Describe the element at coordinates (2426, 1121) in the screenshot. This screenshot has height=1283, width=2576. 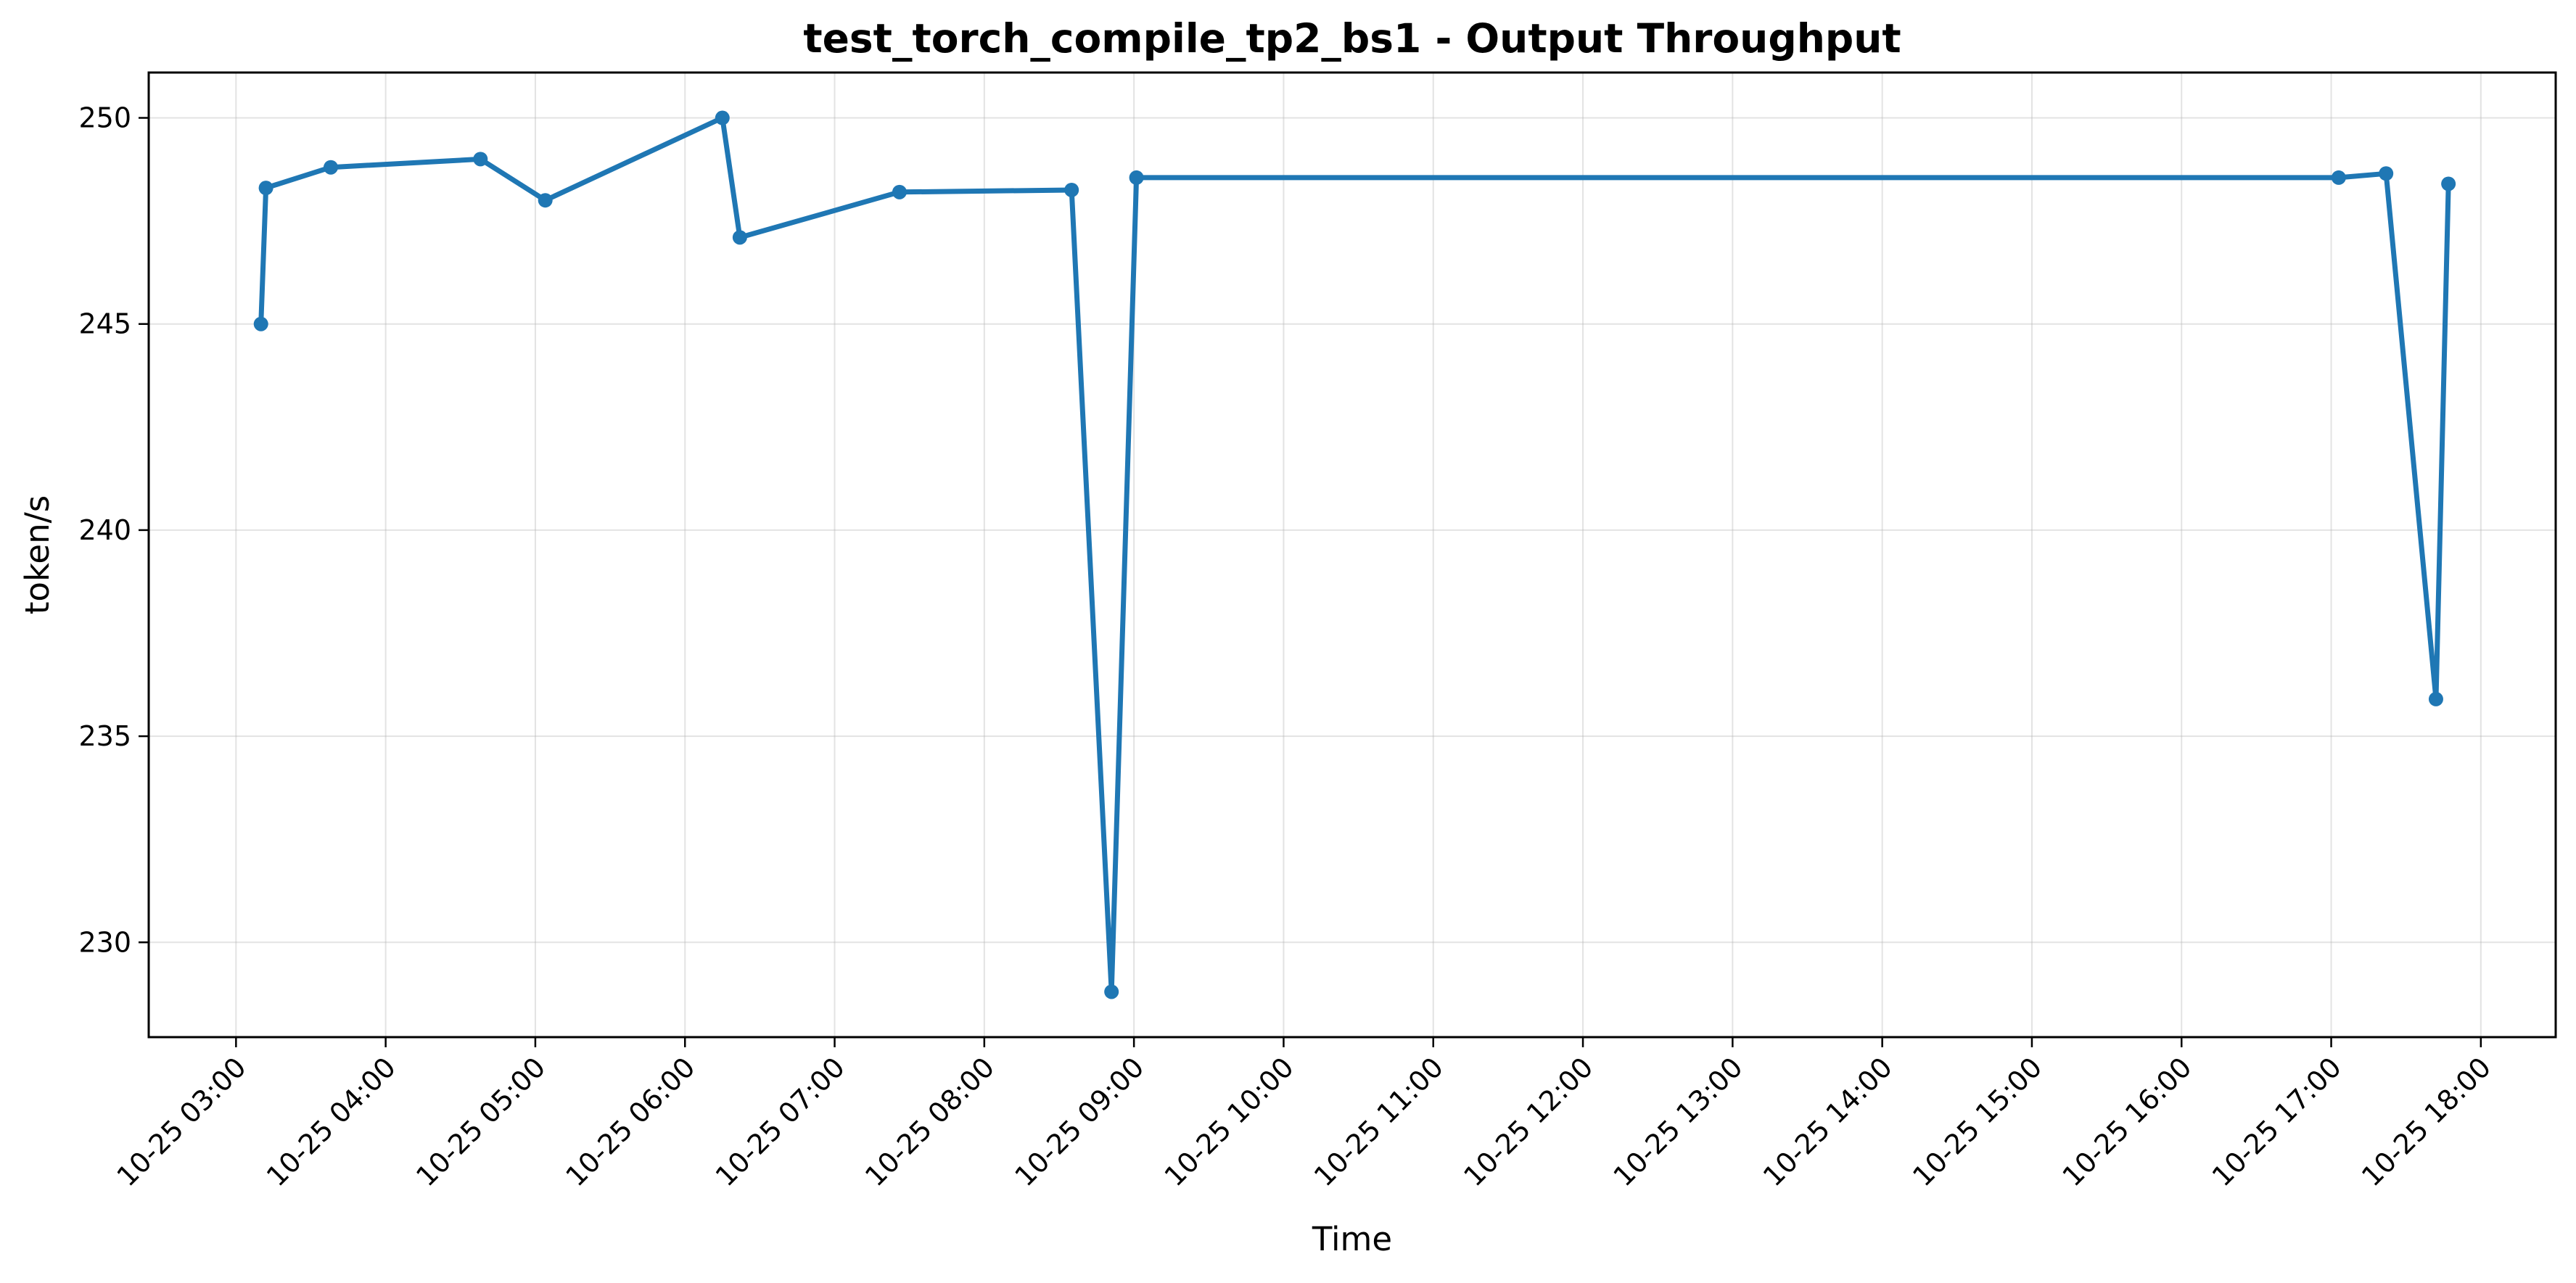
I see `x-tick-label: 10-25 18:00` at that location.